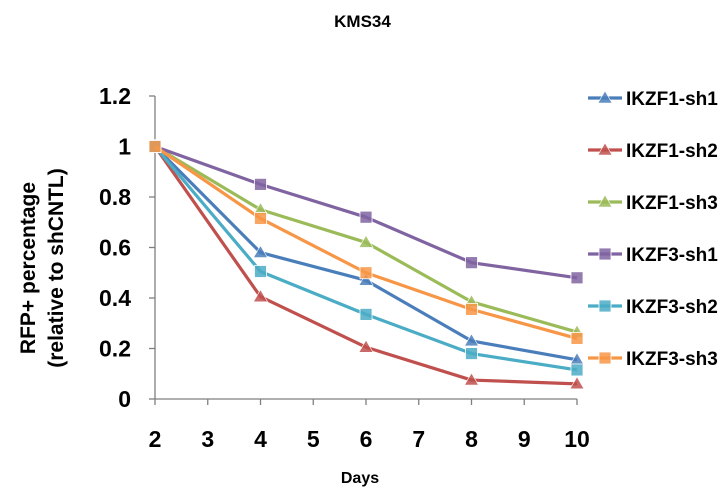  Describe the element at coordinates (672, 307) in the screenshot. I see `legend-label: IKZF3-sh2` at that location.